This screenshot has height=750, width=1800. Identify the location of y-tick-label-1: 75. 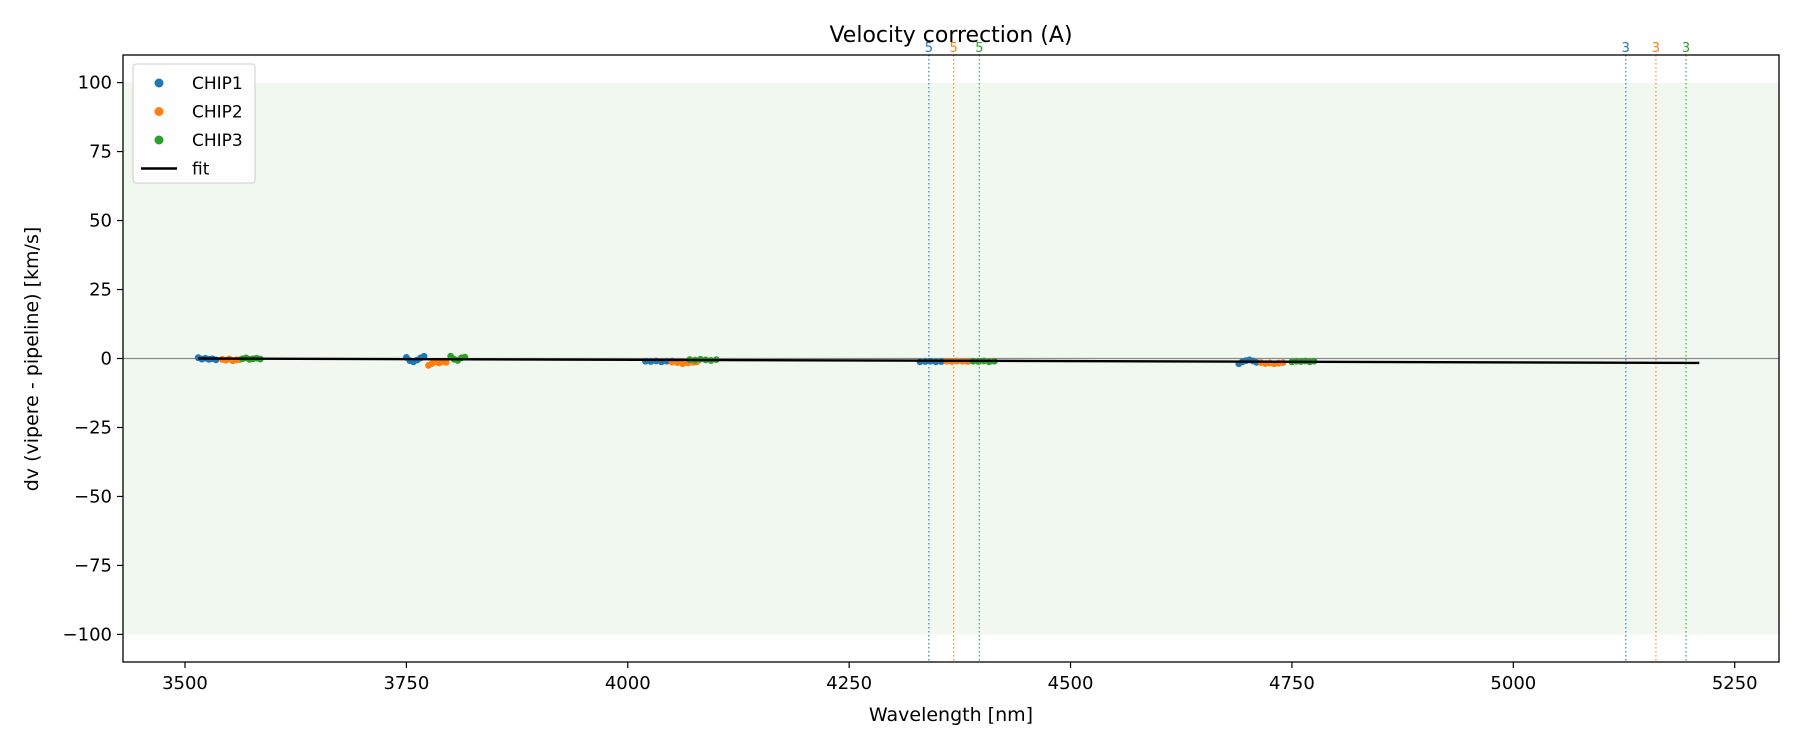
(100, 152).